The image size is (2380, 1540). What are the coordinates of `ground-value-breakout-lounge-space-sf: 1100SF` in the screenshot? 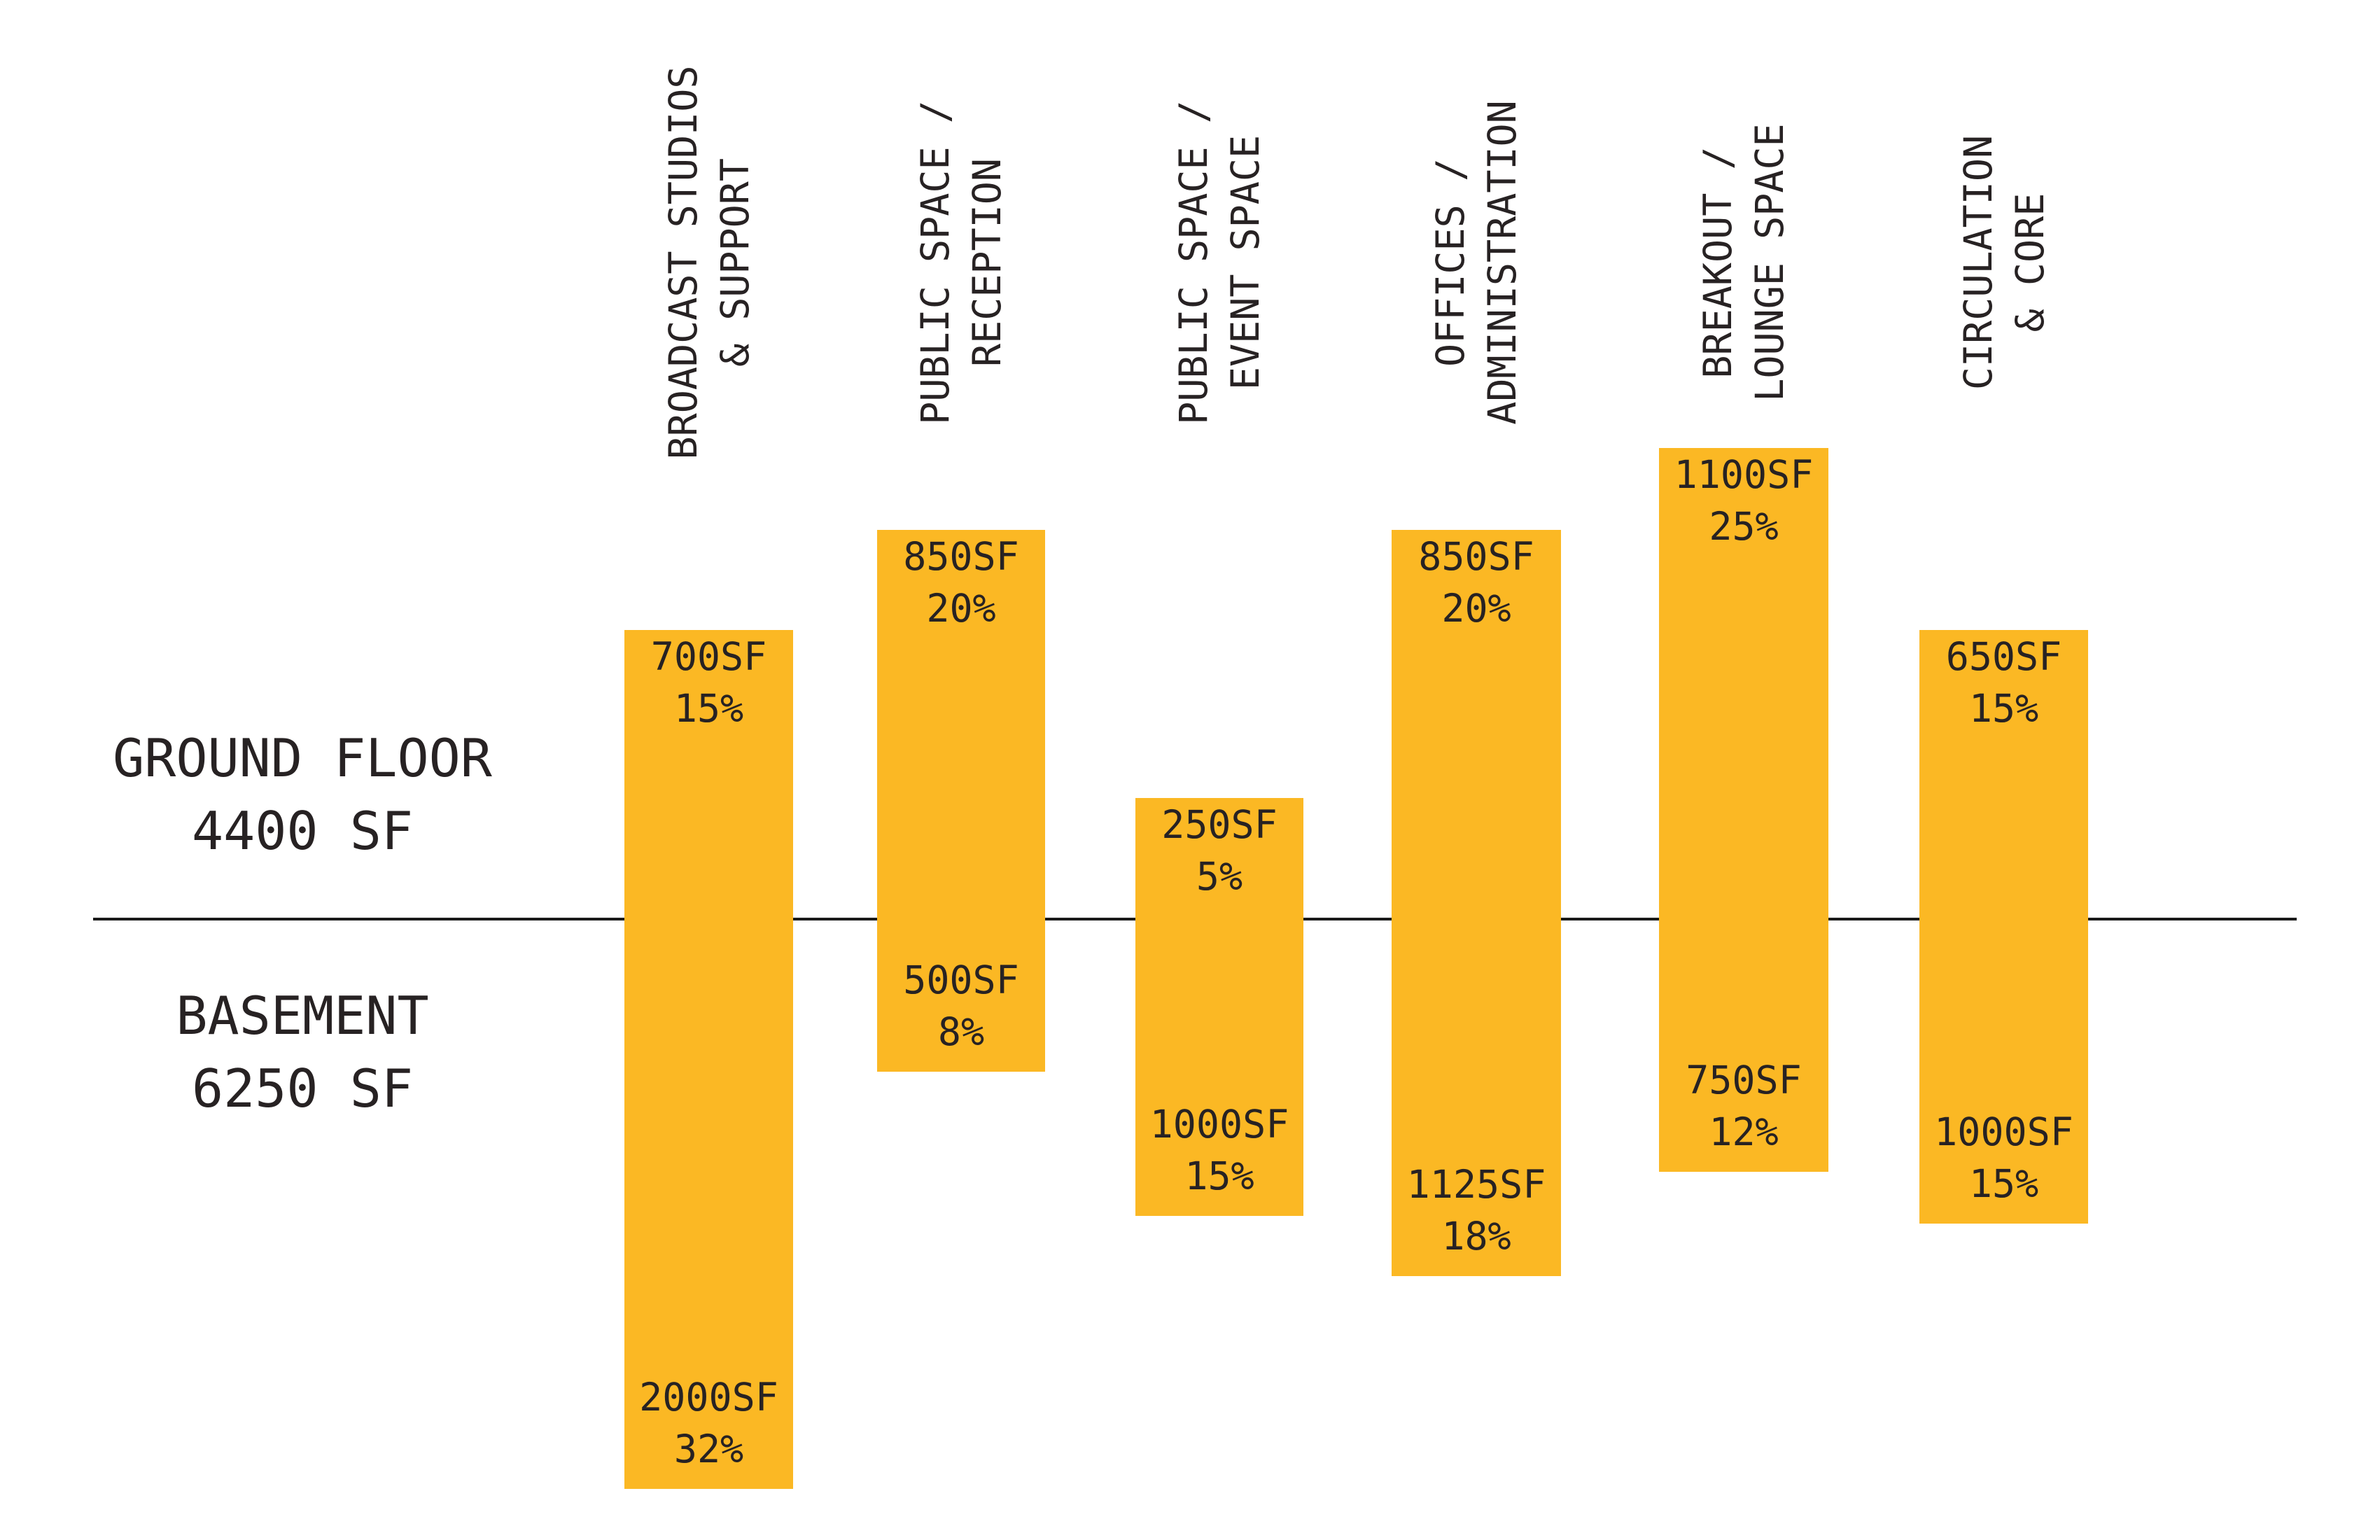 It's located at (1744, 474).